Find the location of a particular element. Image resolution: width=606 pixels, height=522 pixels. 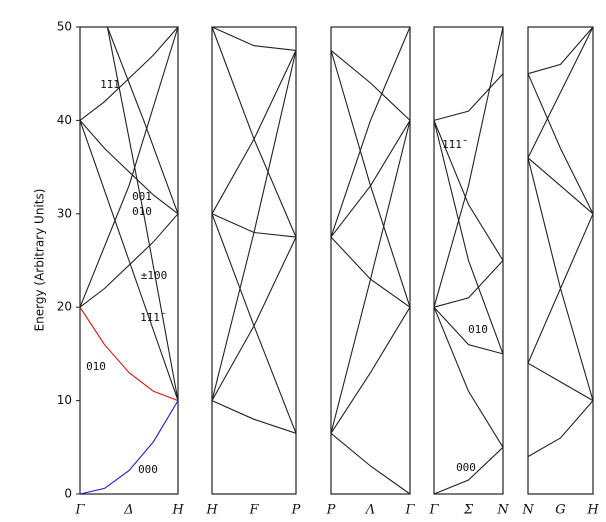

band-annotation: ±100 is located at coordinates (154, 275).